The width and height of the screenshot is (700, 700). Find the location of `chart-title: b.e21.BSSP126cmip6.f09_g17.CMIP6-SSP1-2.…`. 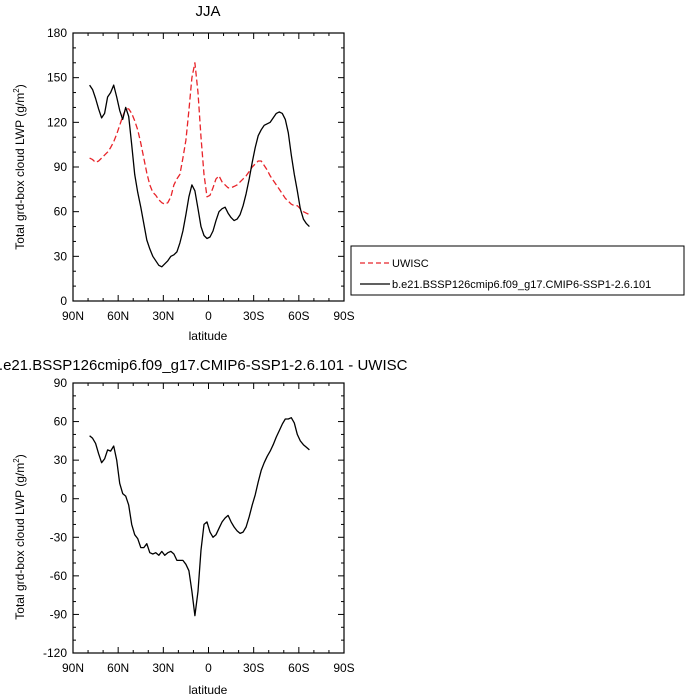

chart-title: b.e21.BSSP126cmip6.f09_g17.CMIP6-SSP1-2.… is located at coordinates (204, 365).